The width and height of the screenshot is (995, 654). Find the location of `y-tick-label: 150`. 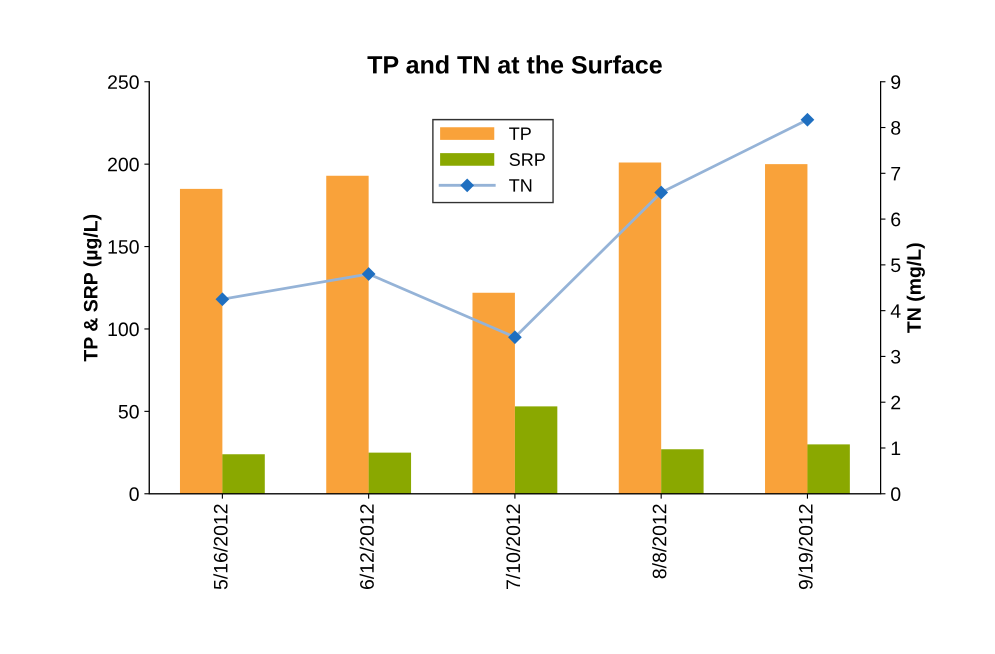

y-tick-label: 150 is located at coordinates (123, 247).